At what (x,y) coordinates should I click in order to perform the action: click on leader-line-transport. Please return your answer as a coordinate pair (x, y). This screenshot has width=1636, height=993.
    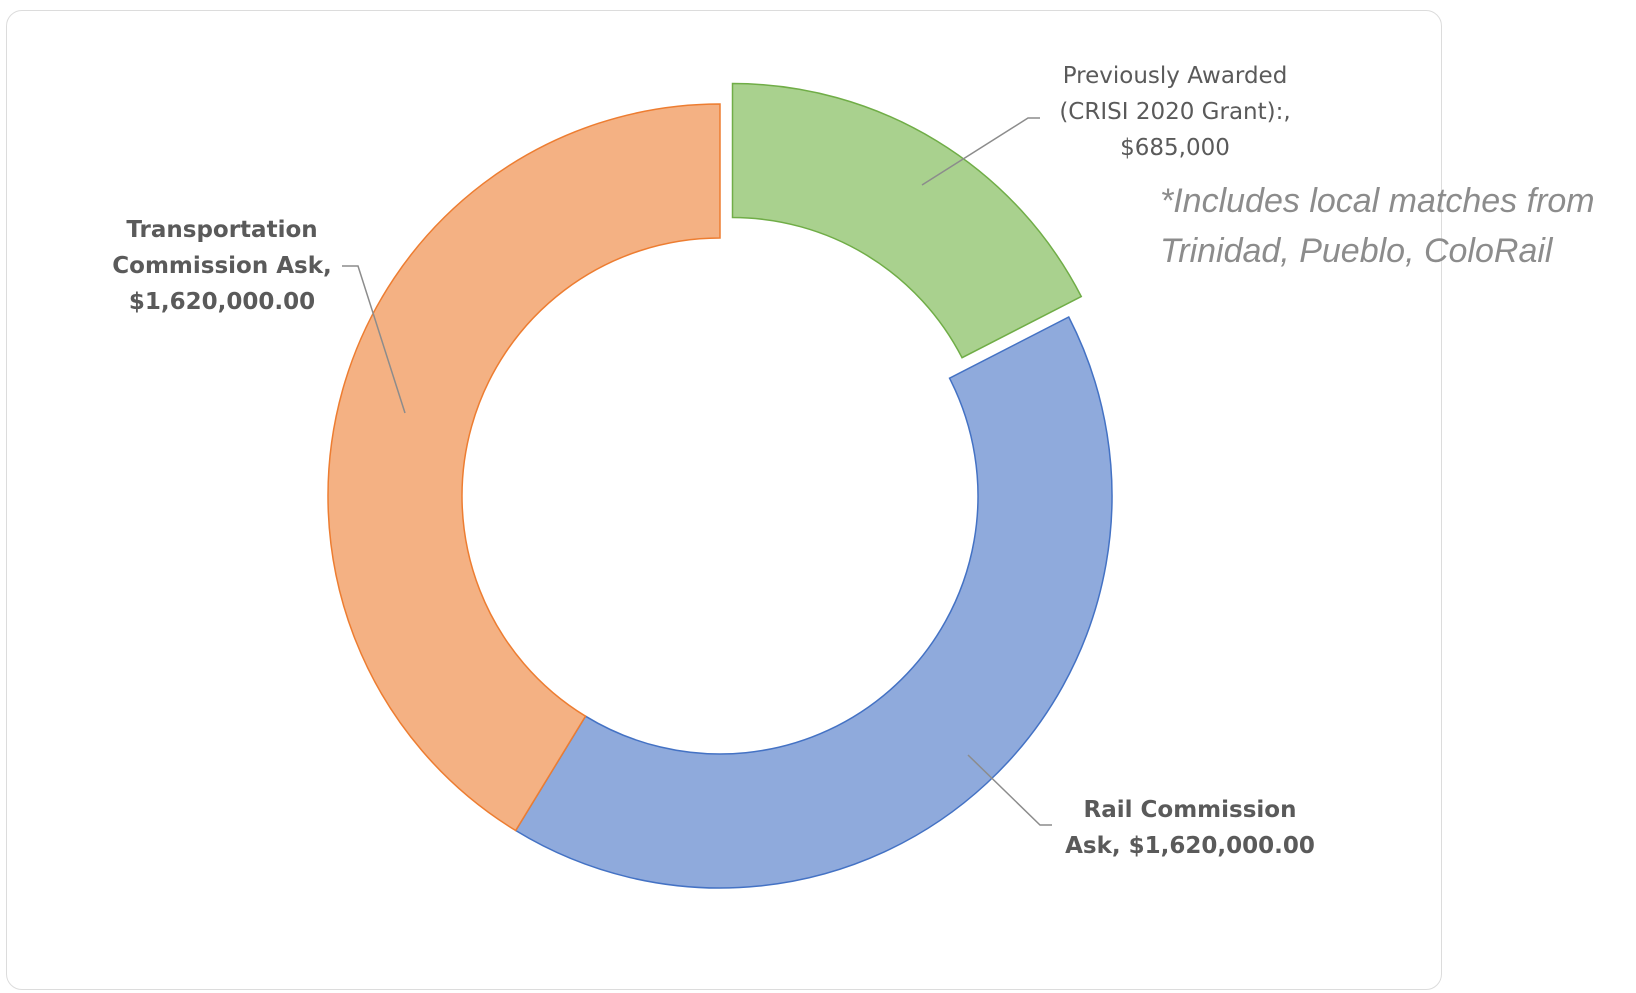
    Looking at the image, I should click on (374, 339).